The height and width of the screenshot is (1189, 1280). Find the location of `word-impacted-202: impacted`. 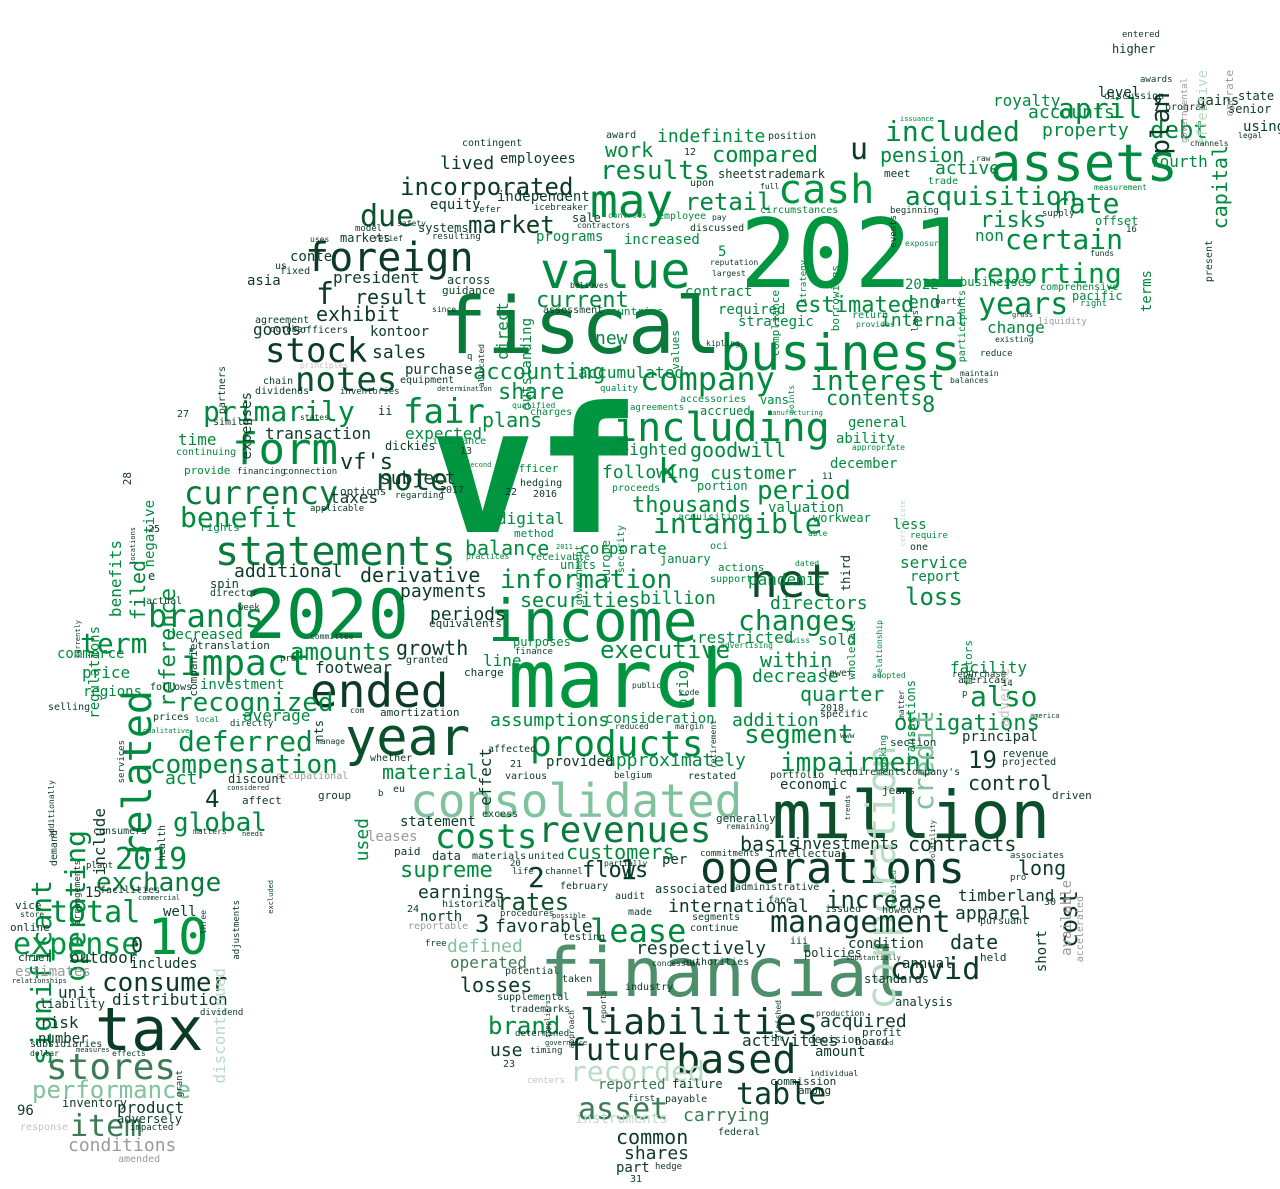

word-impacted-202: impacted is located at coordinates (152, 1128).